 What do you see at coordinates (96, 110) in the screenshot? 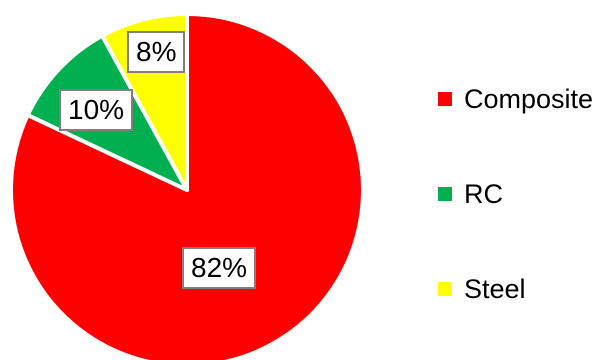
I see `data-label-rc: 10%` at bounding box center [96, 110].